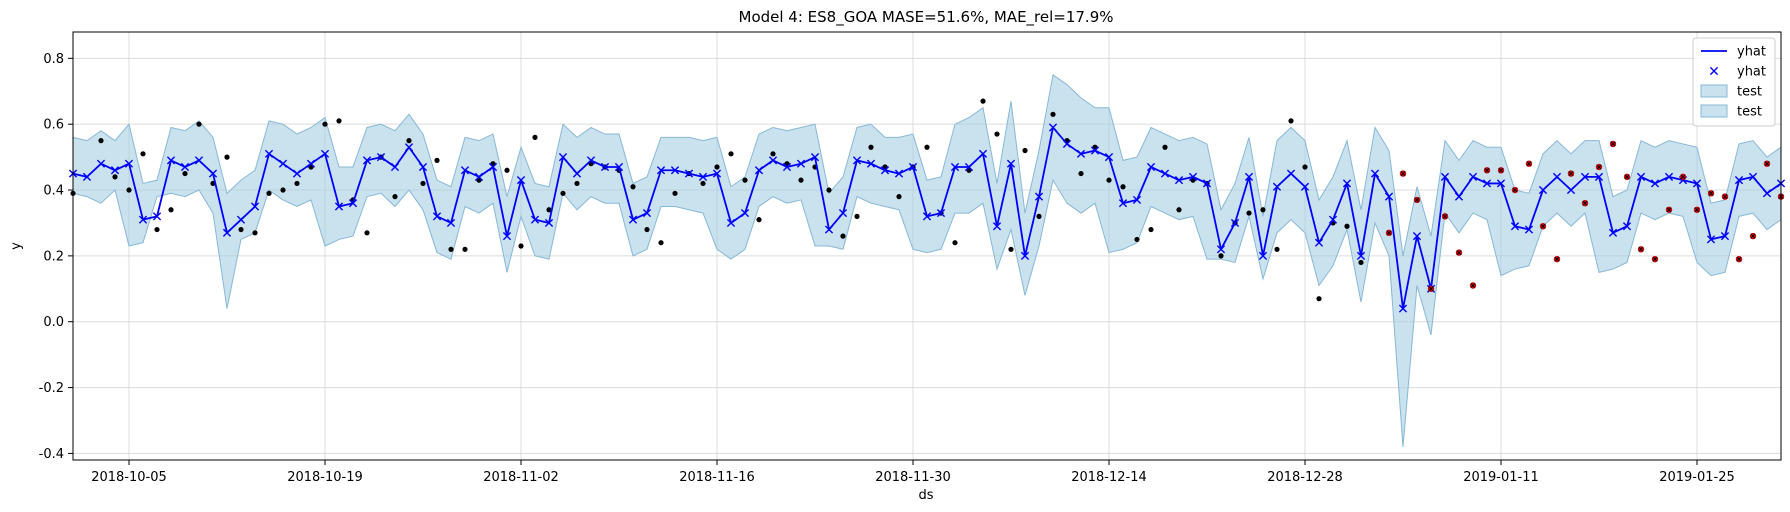 This screenshot has height=512, width=1790. What do you see at coordinates (53, 322) in the screenshot?
I see `y-tick-label: 0.0` at bounding box center [53, 322].